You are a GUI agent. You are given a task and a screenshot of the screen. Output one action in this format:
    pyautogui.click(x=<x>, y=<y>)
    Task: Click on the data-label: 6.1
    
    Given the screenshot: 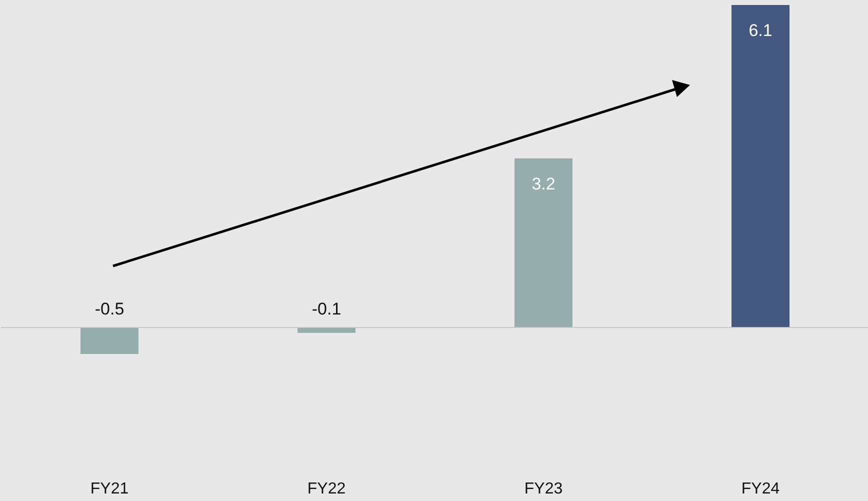 What is the action you would take?
    pyautogui.click(x=760, y=30)
    